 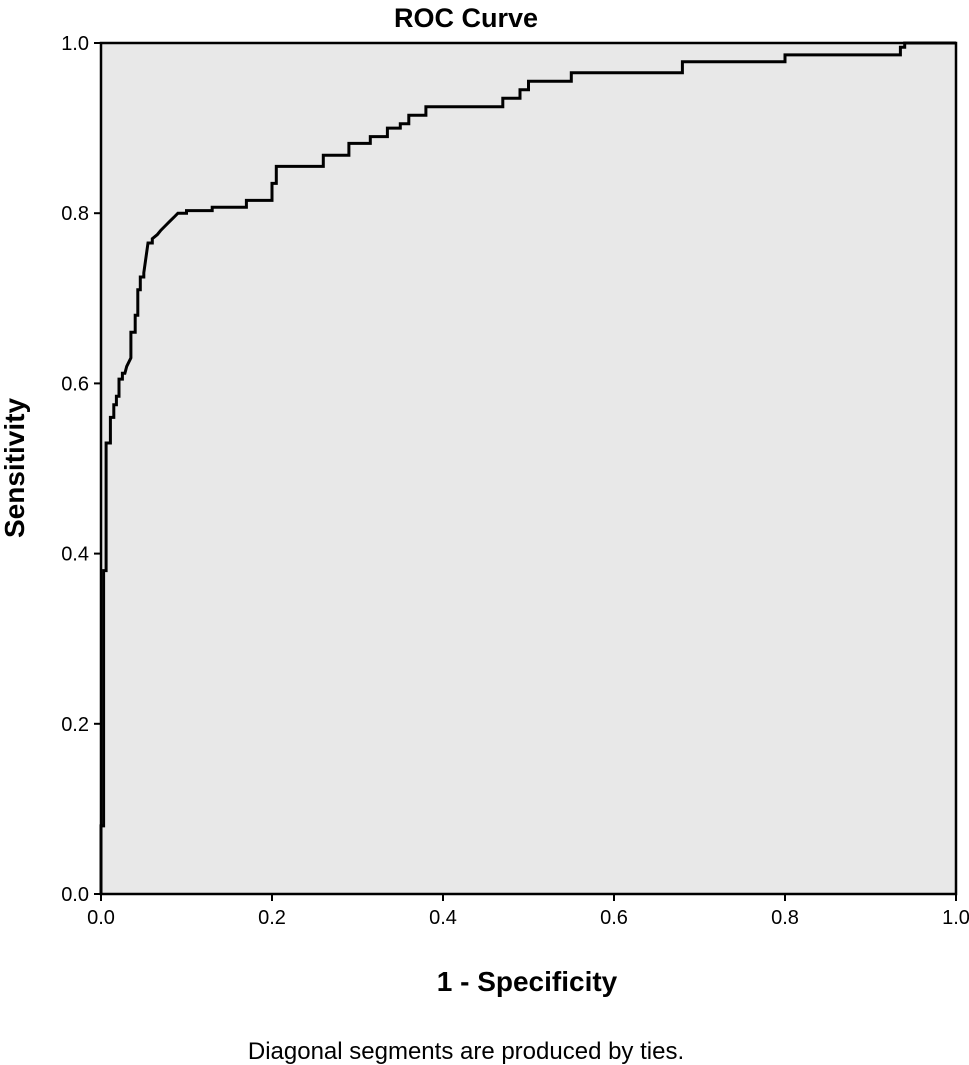 I want to click on x-tick-label: 0.0, so click(x=101, y=918).